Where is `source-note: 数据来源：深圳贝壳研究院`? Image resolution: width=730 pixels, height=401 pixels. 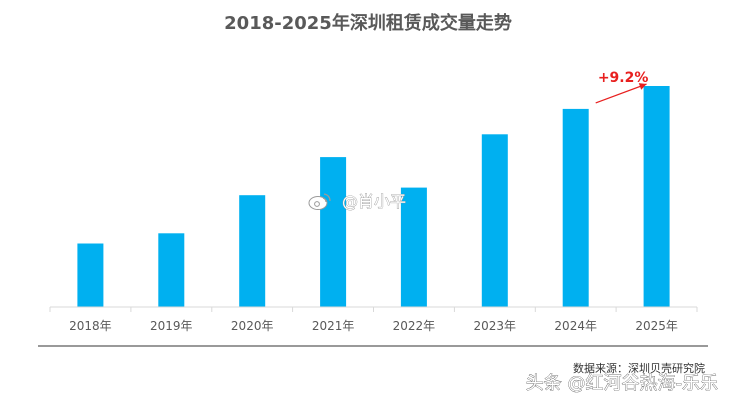 source-note: 数据来源：深圳贝壳研究院 is located at coordinates (639, 368).